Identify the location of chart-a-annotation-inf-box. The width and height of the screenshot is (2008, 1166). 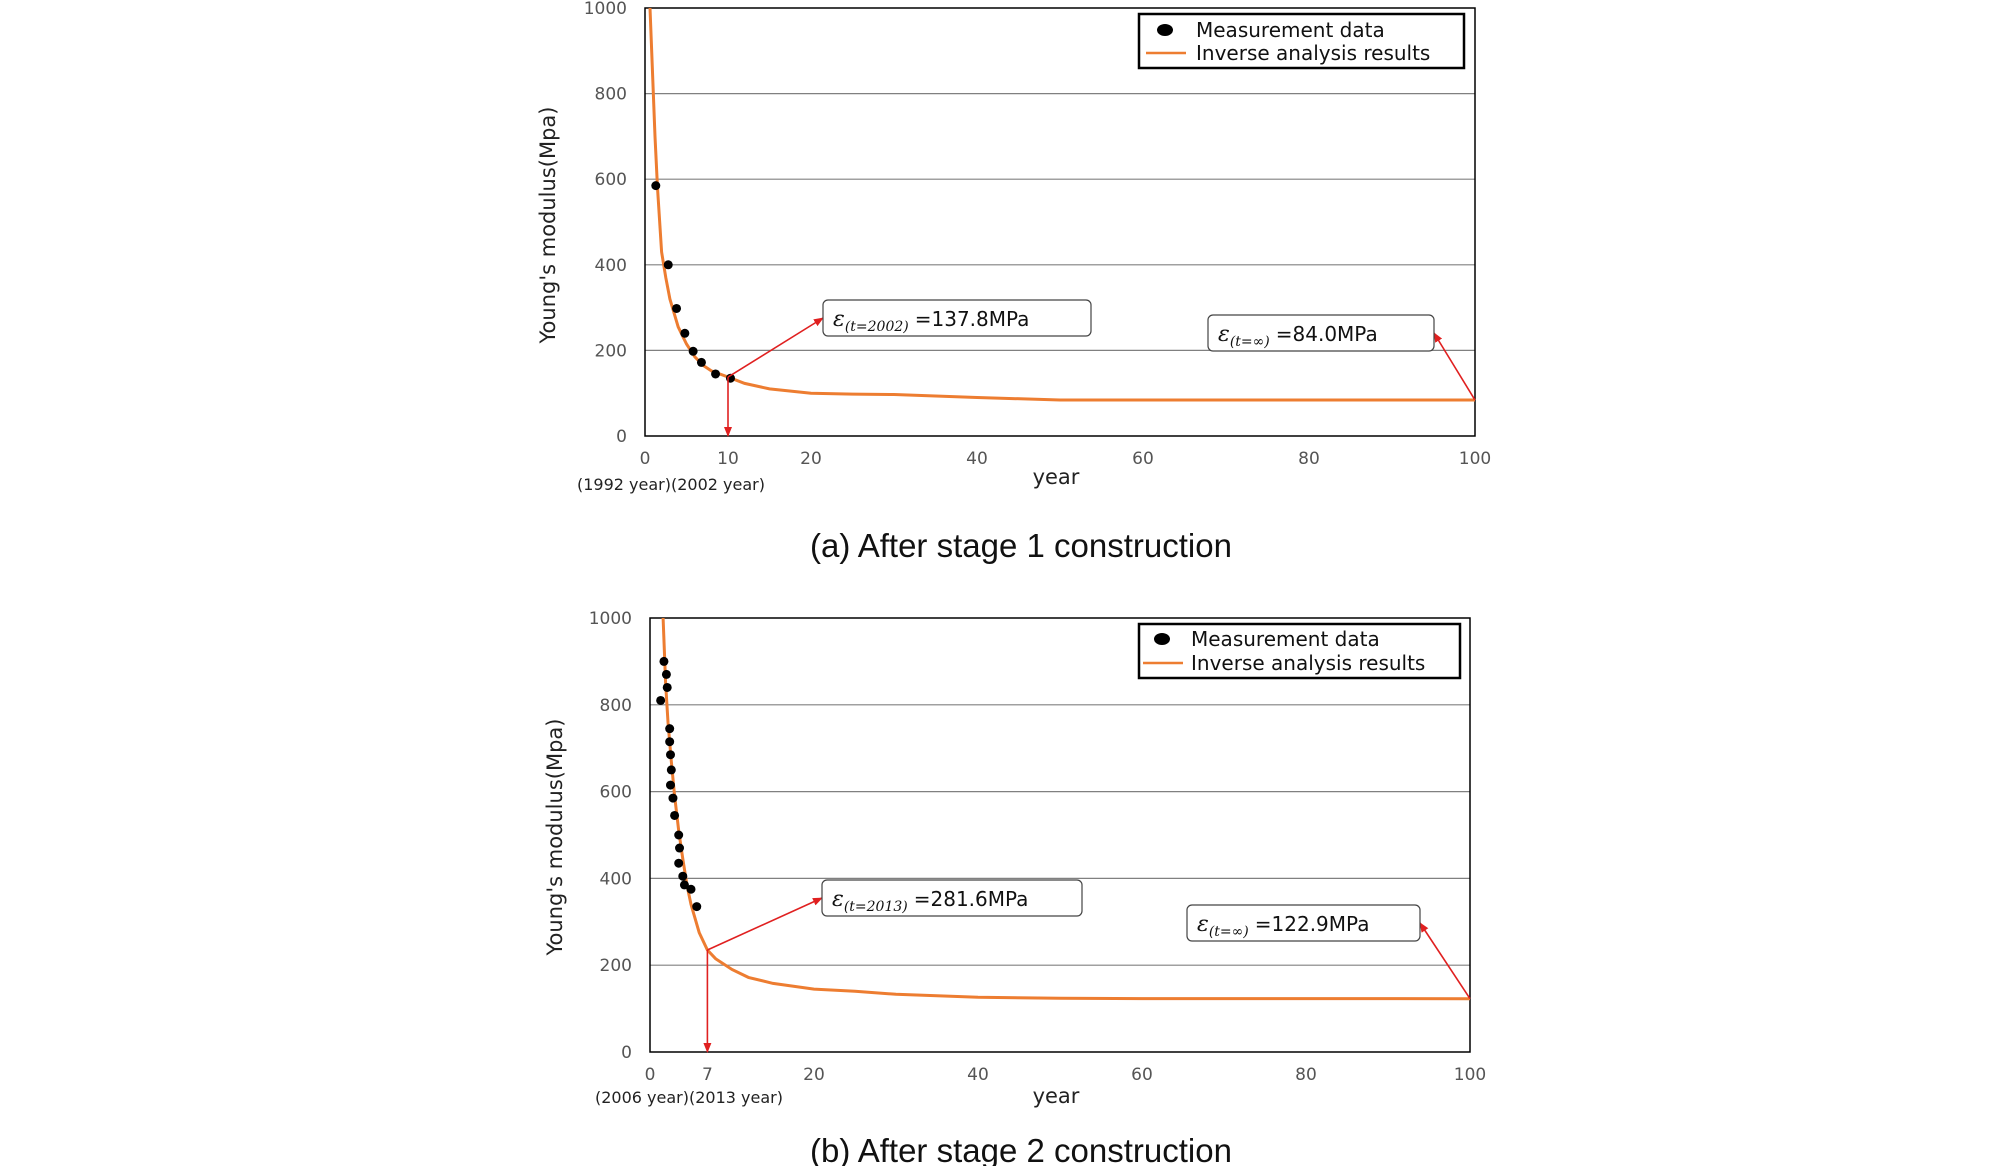
(1321, 333).